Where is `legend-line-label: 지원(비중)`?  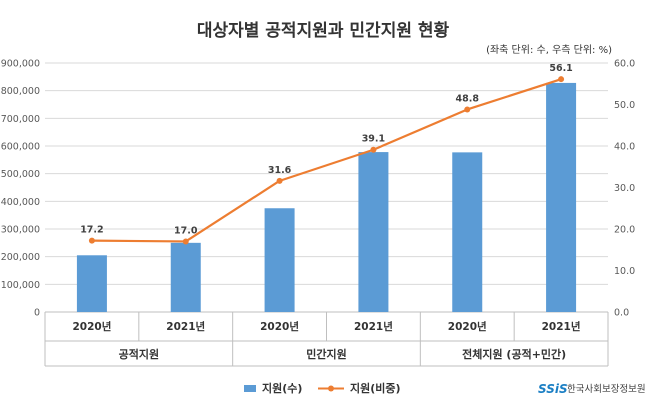 legend-line-label: 지원(비중) is located at coordinates (375, 388).